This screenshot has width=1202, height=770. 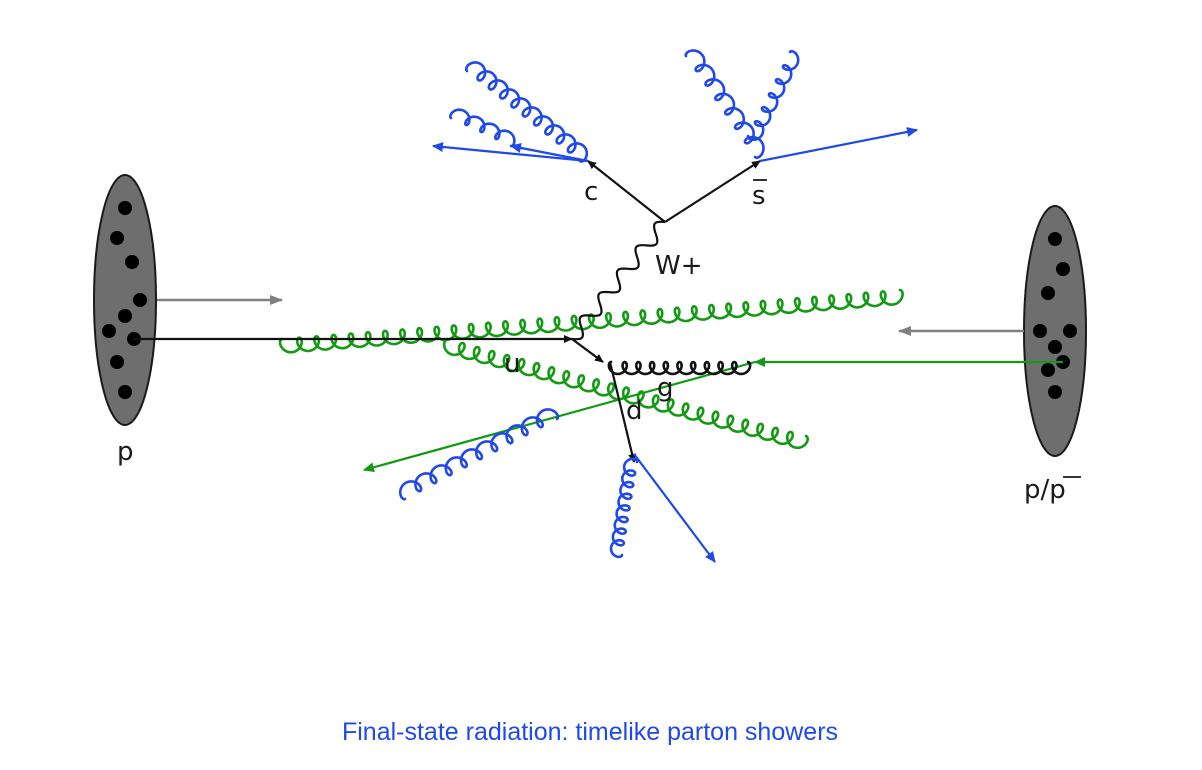 What do you see at coordinates (1045, 490) in the screenshot?
I see `label-proton-right: p/p` at bounding box center [1045, 490].